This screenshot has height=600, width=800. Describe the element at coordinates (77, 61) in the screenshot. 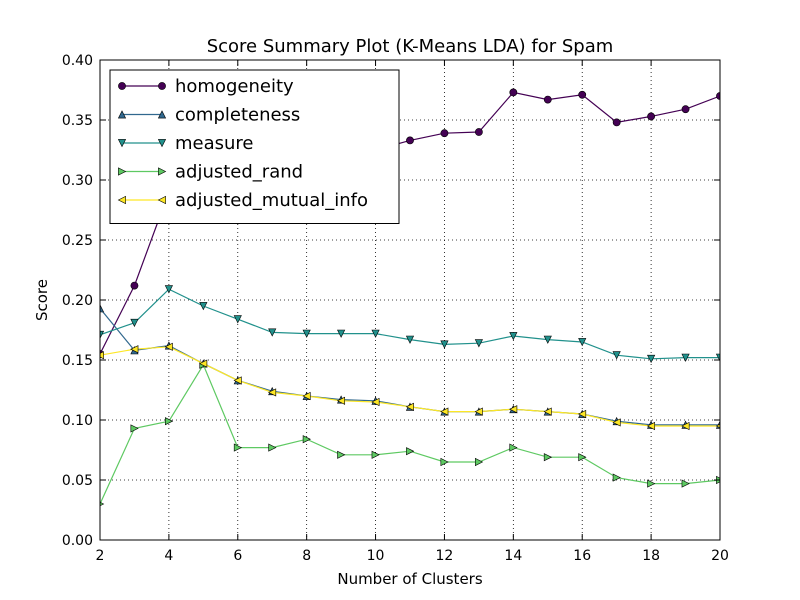

I see `y-tick-label: 0.40` at that location.